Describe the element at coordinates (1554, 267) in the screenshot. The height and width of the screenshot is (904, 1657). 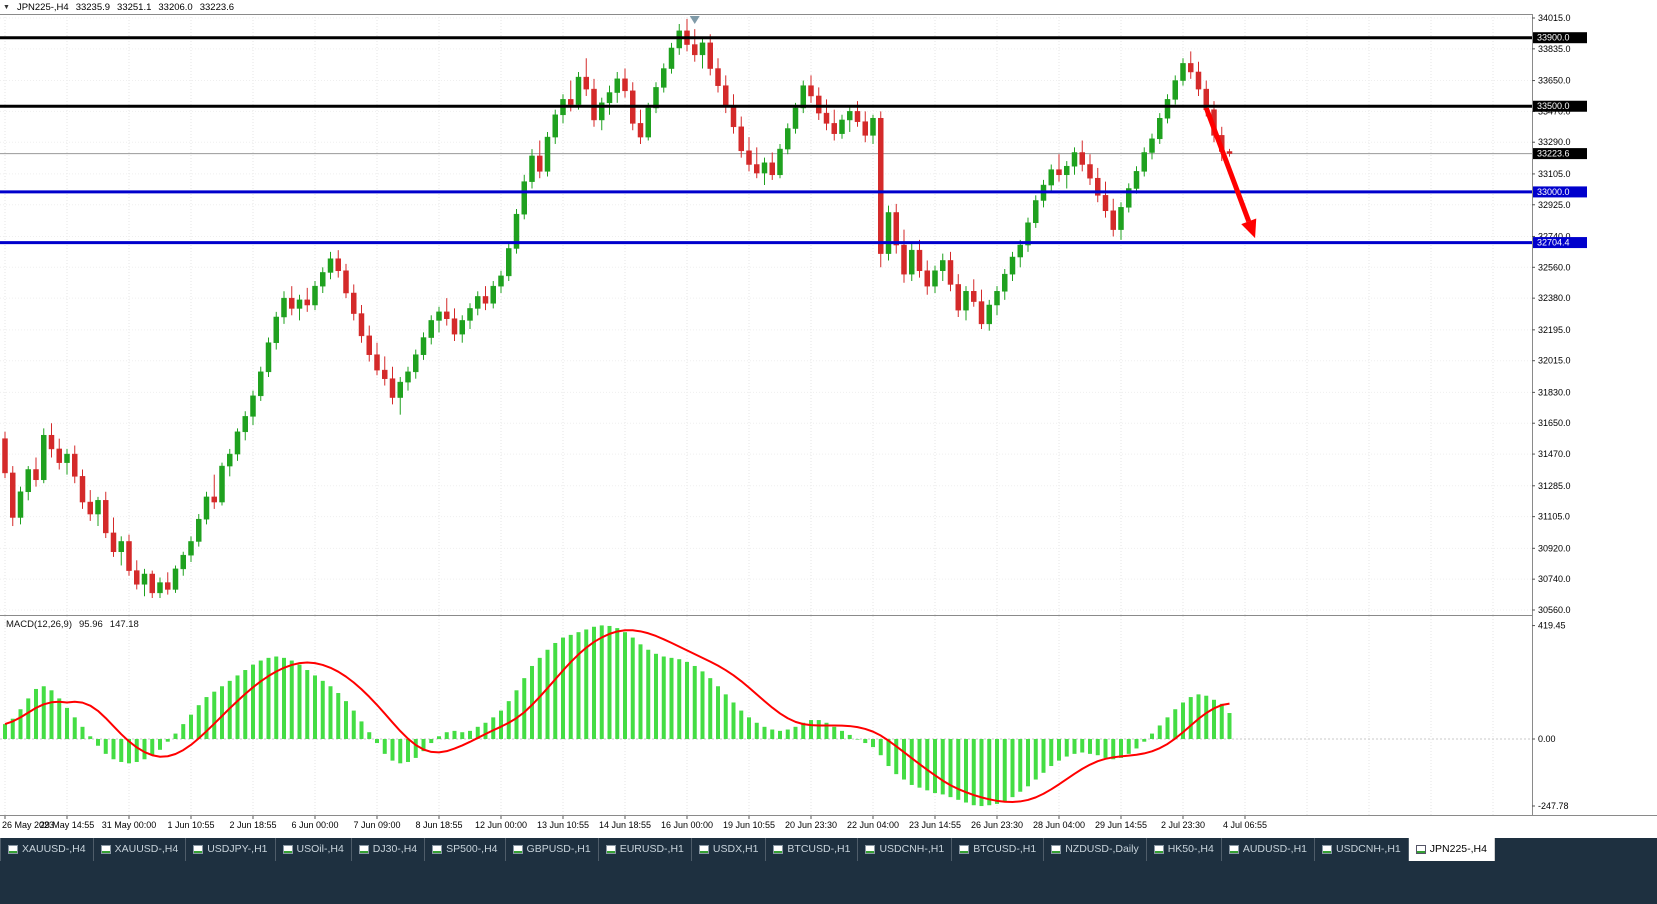
I see `price-tick: 32560.0` at that location.